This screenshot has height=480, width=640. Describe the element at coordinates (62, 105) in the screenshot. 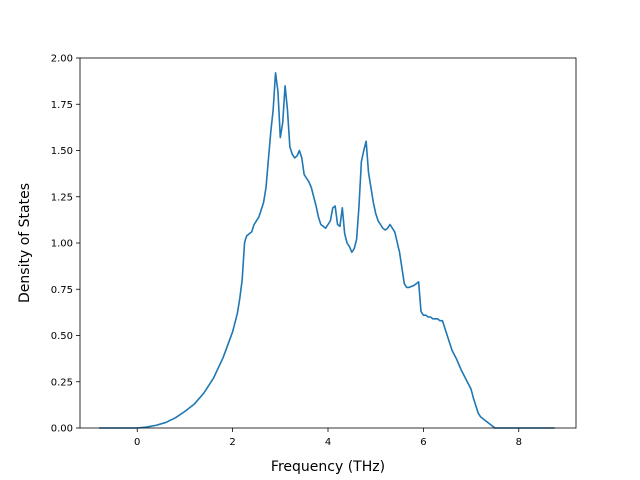

I see `y-tick-label: 1.75` at that location.